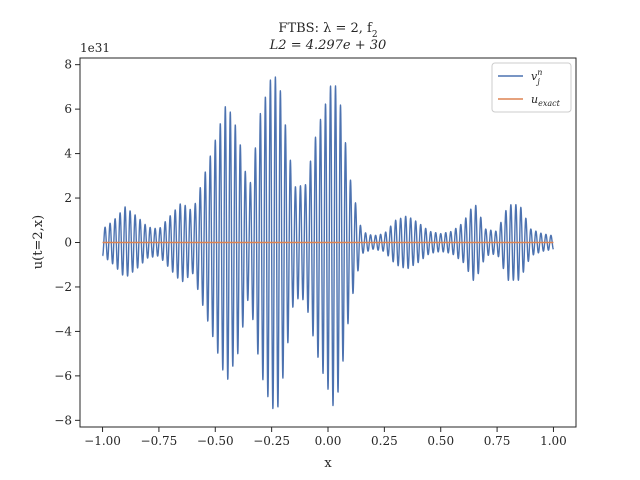 The height and width of the screenshot is (480, 640). I want to click on y-tick-label: −6, so click(63, 376).